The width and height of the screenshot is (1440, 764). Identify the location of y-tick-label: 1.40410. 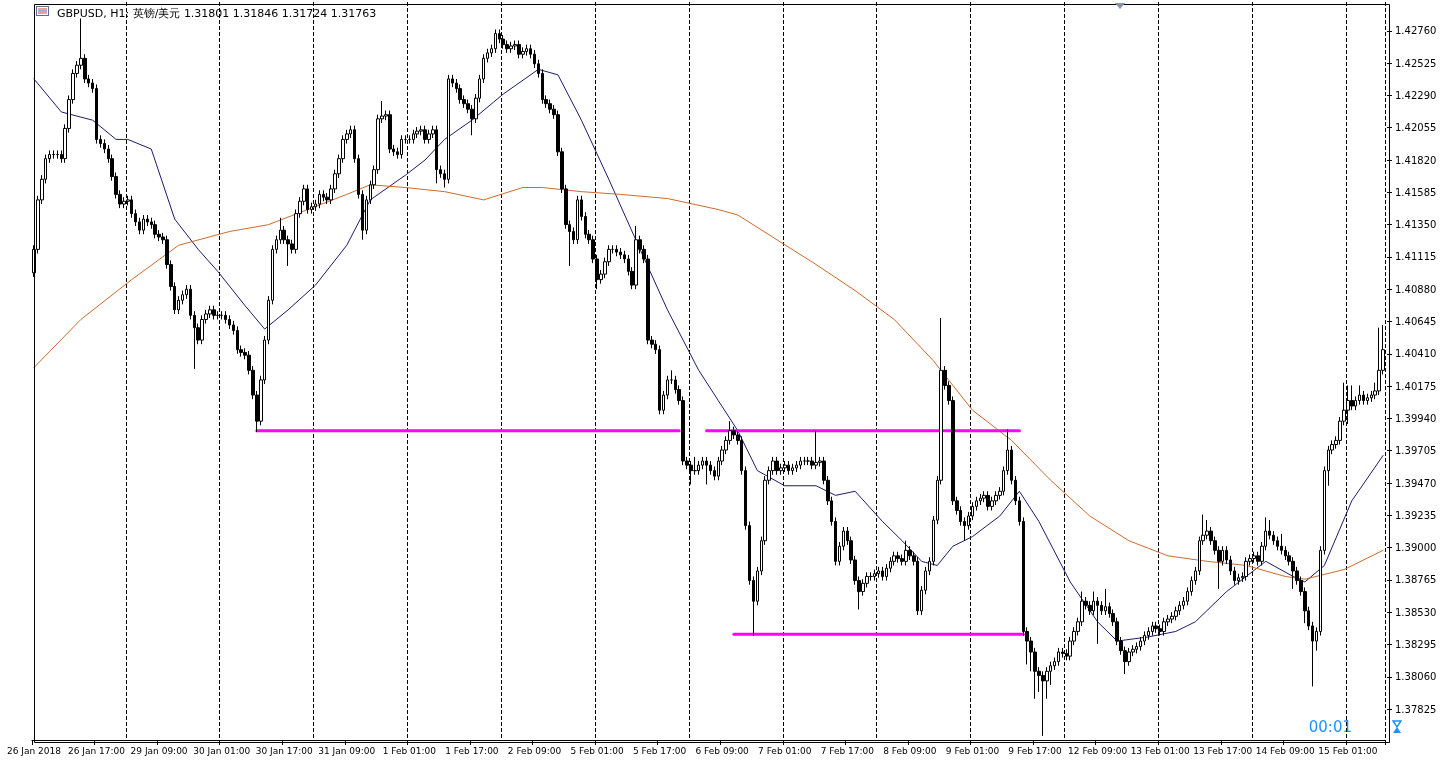
(1416, 354).